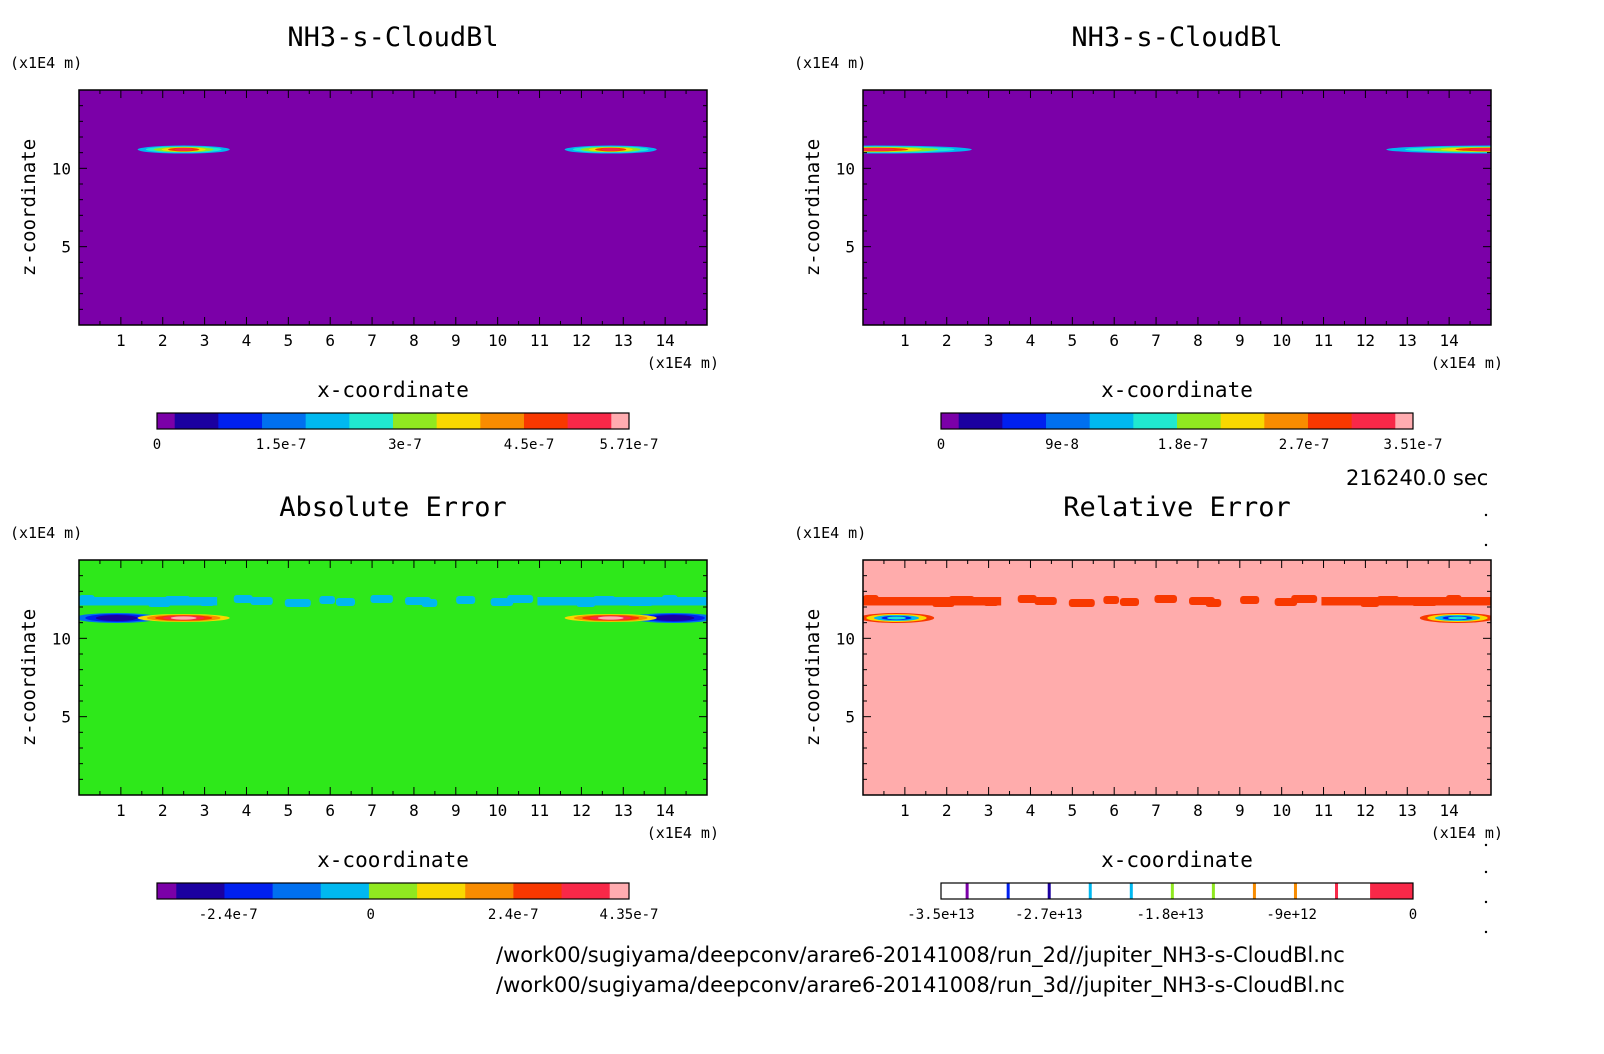 This screenshot has height=1054, width=1604. Describe the element at coordinates (628, 915) in the screenshot. I see `colorbar-tick-label: 4.35e-7` at that location.